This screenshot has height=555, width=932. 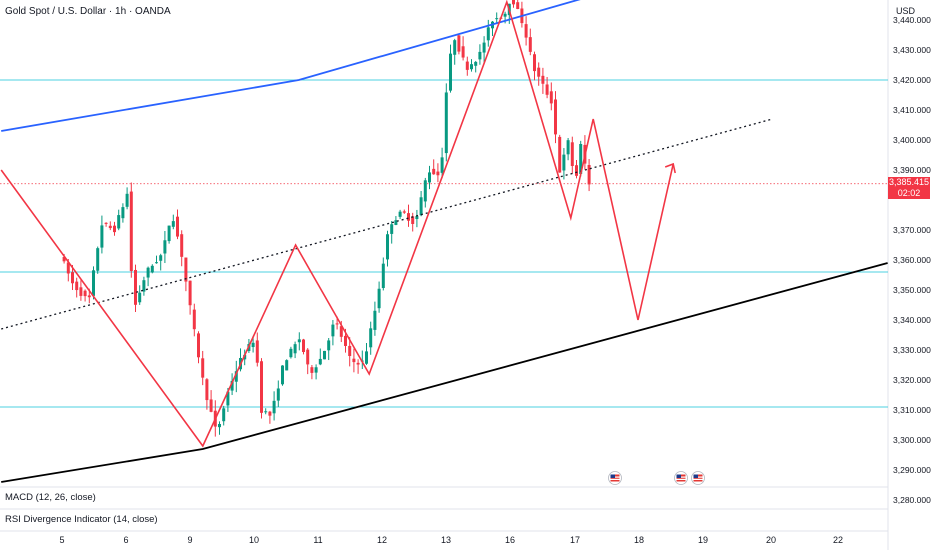 I want to click on macd-indicator-label: MACD (12, 26, close), so click(x=50, y=497).